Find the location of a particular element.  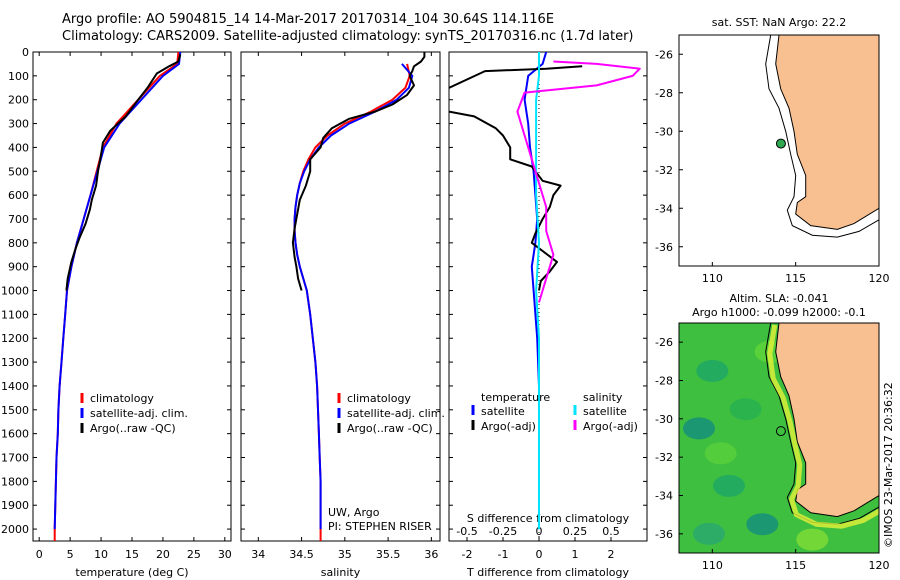

sla-map-land is located at coordinates (827, 420).